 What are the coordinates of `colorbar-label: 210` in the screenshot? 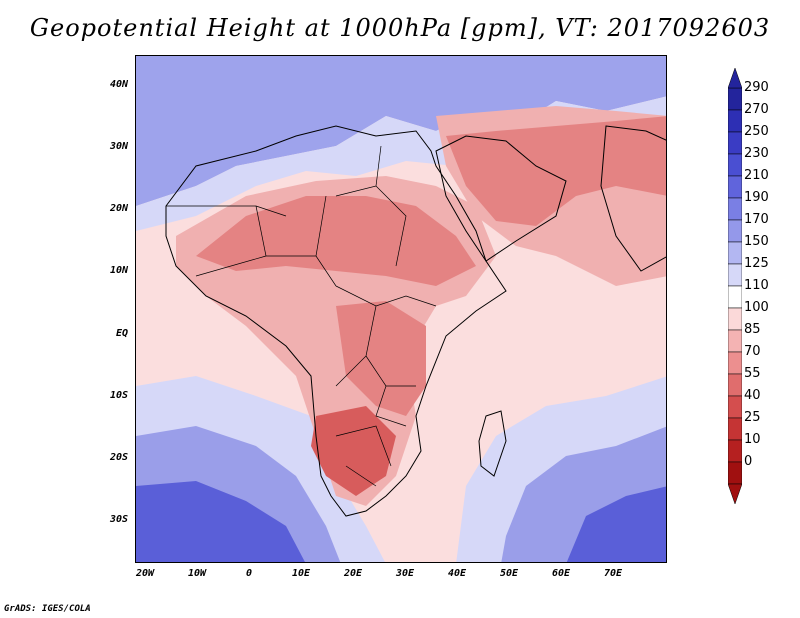 It's located at (756, 175).